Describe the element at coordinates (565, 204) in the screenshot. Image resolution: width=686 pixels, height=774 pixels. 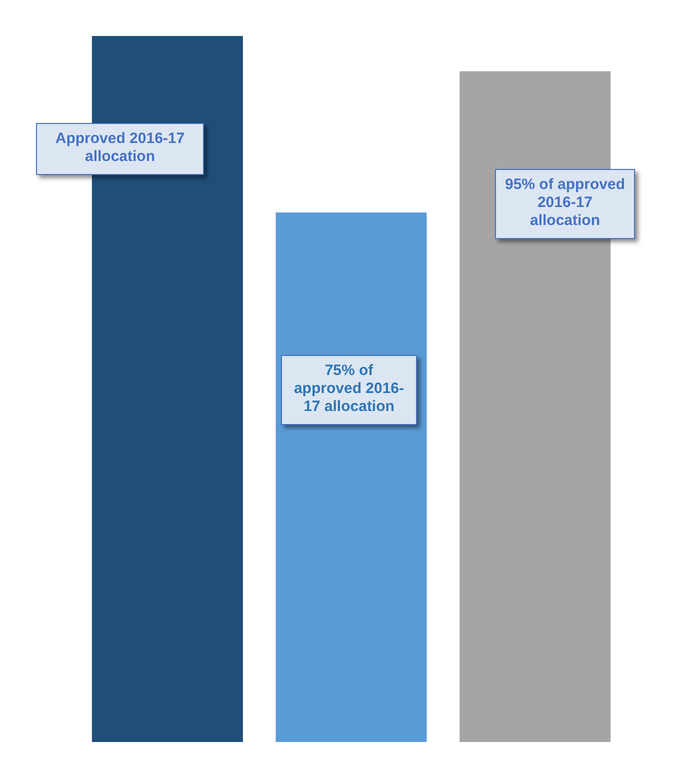
I see `annotation: 95% of approved 2016-17 allocation` at that location.